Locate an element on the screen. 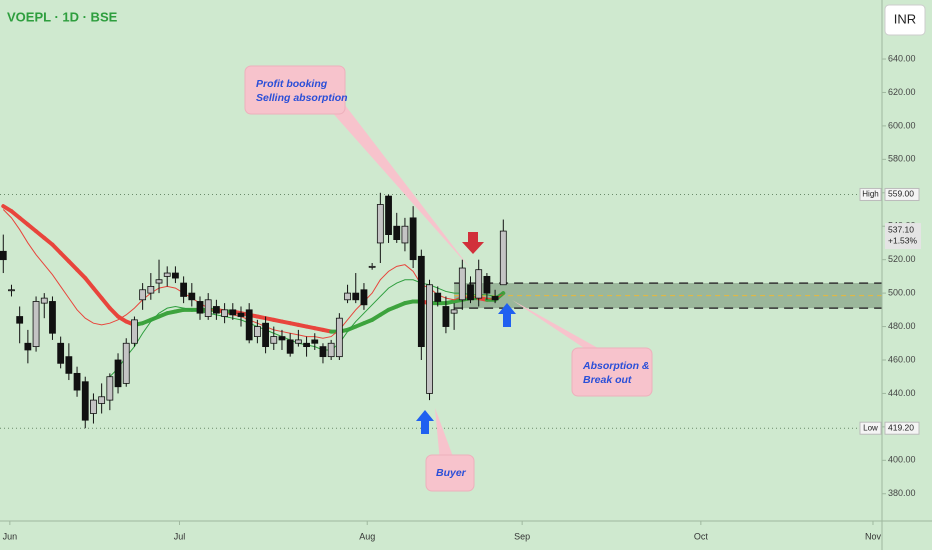 This screenshot has height=550, width=932. level-price: 559.00 is located at coordinates (901, 194).